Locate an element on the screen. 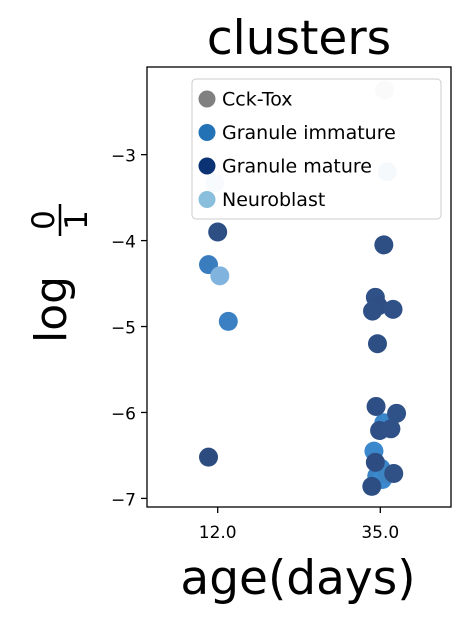 Image resolution: width=467 pixels, height=621 pixels. legend-entry: Cck-Tox is located at coordinates (257, 100).